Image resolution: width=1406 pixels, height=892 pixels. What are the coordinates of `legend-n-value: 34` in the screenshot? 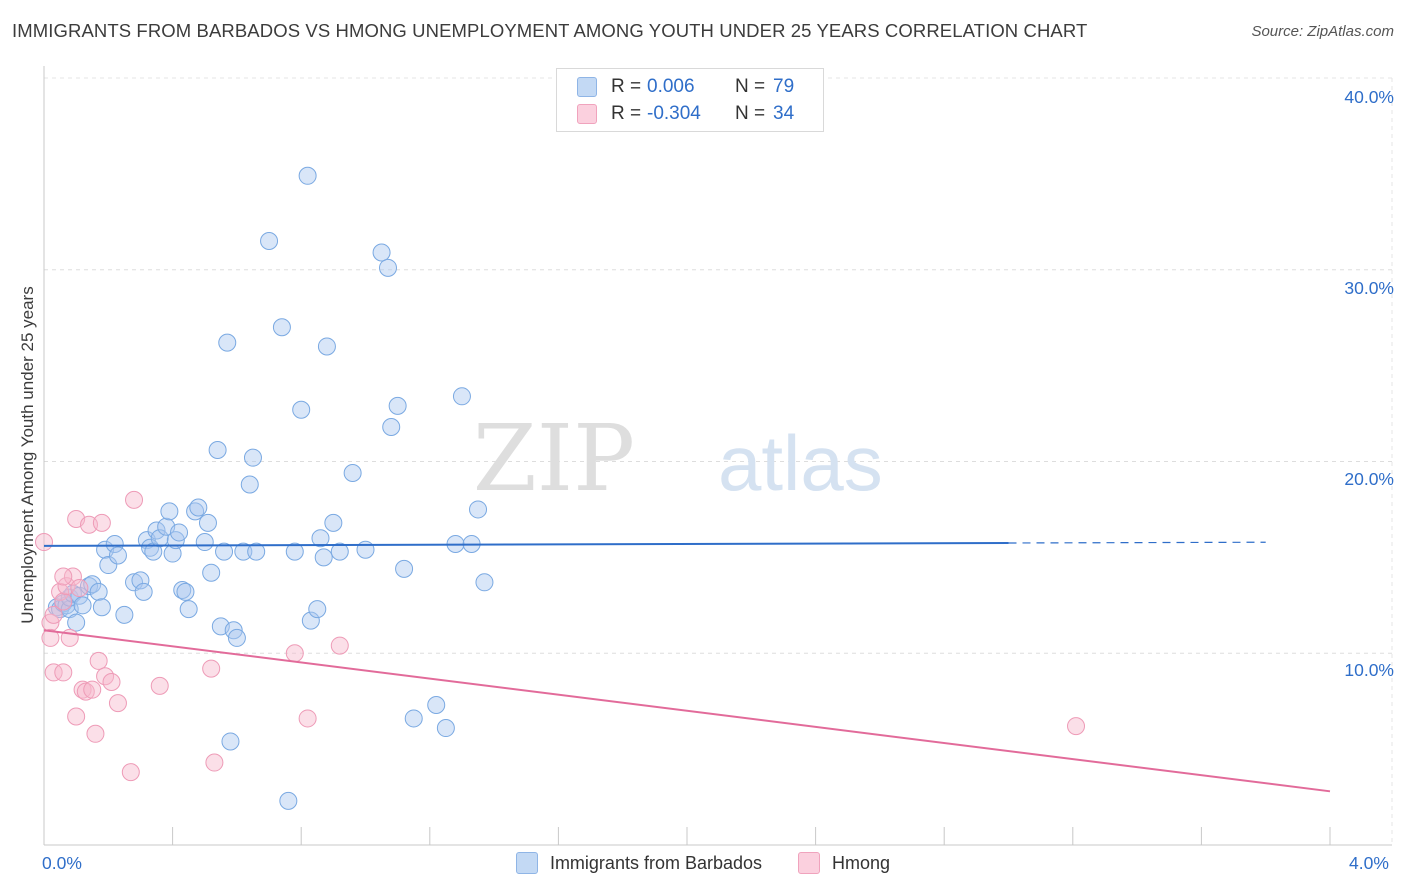 It's located at (784, 113).